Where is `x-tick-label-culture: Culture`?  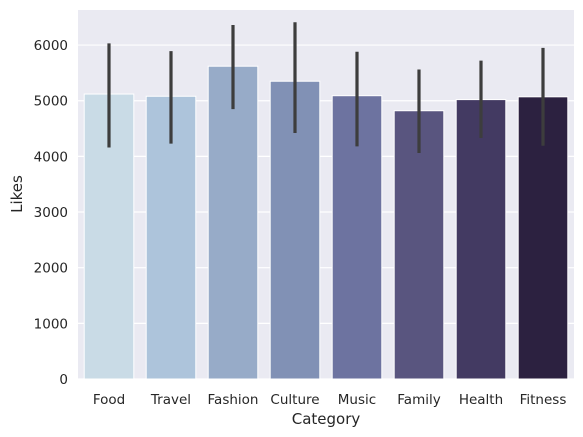
x-tick-label-culture: Culture is located at coordinates (294, 400).